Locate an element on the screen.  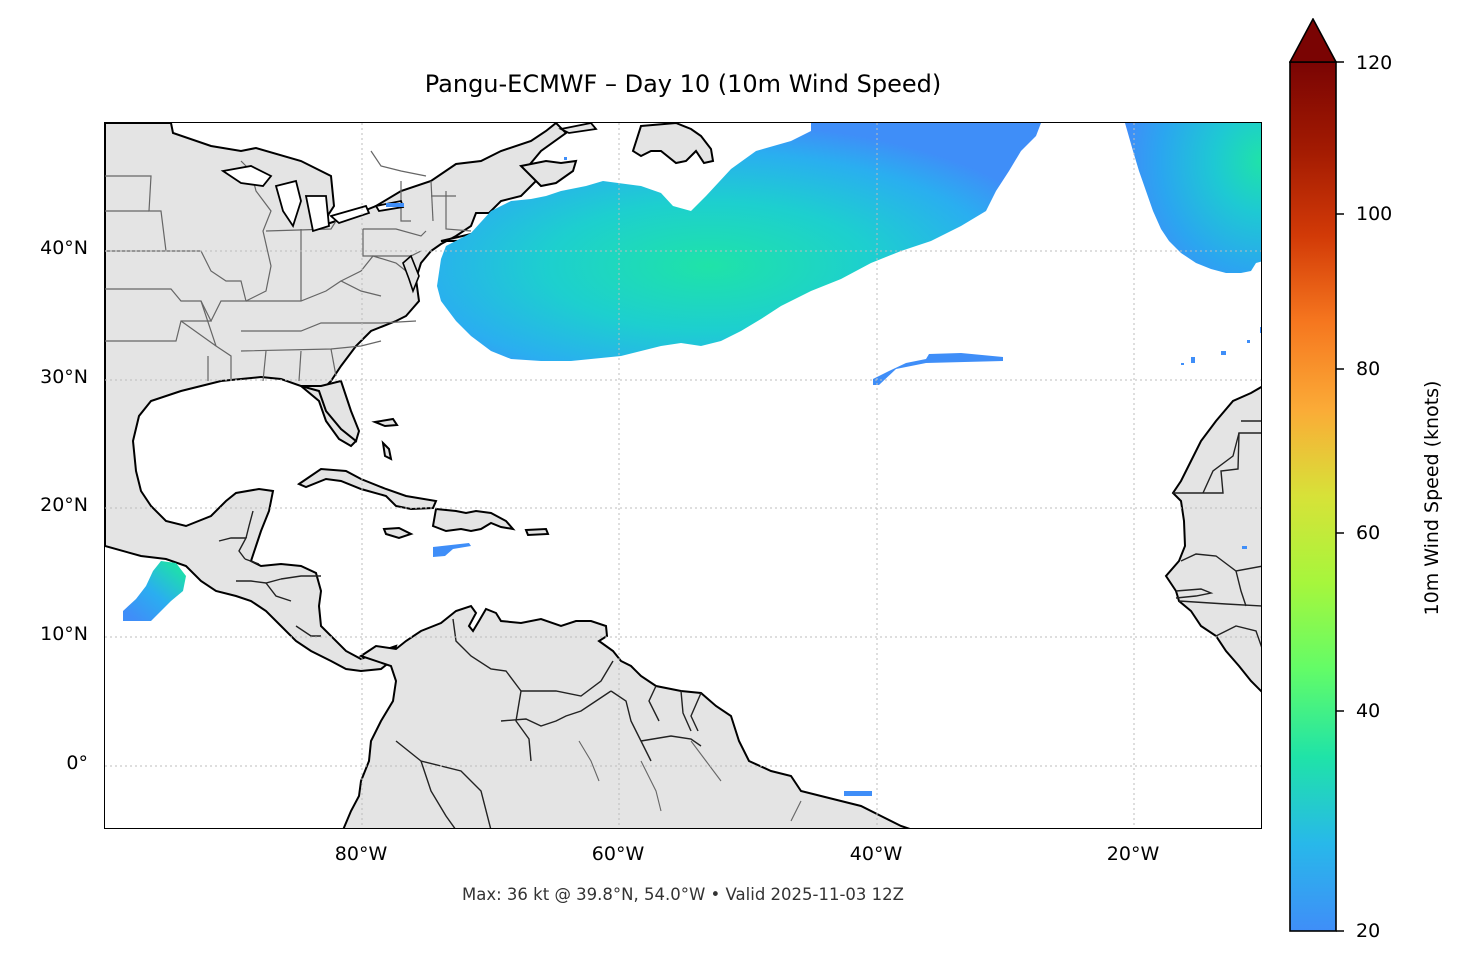
colorbar-tick-80: 80 is located at coordinates (1368, 369).